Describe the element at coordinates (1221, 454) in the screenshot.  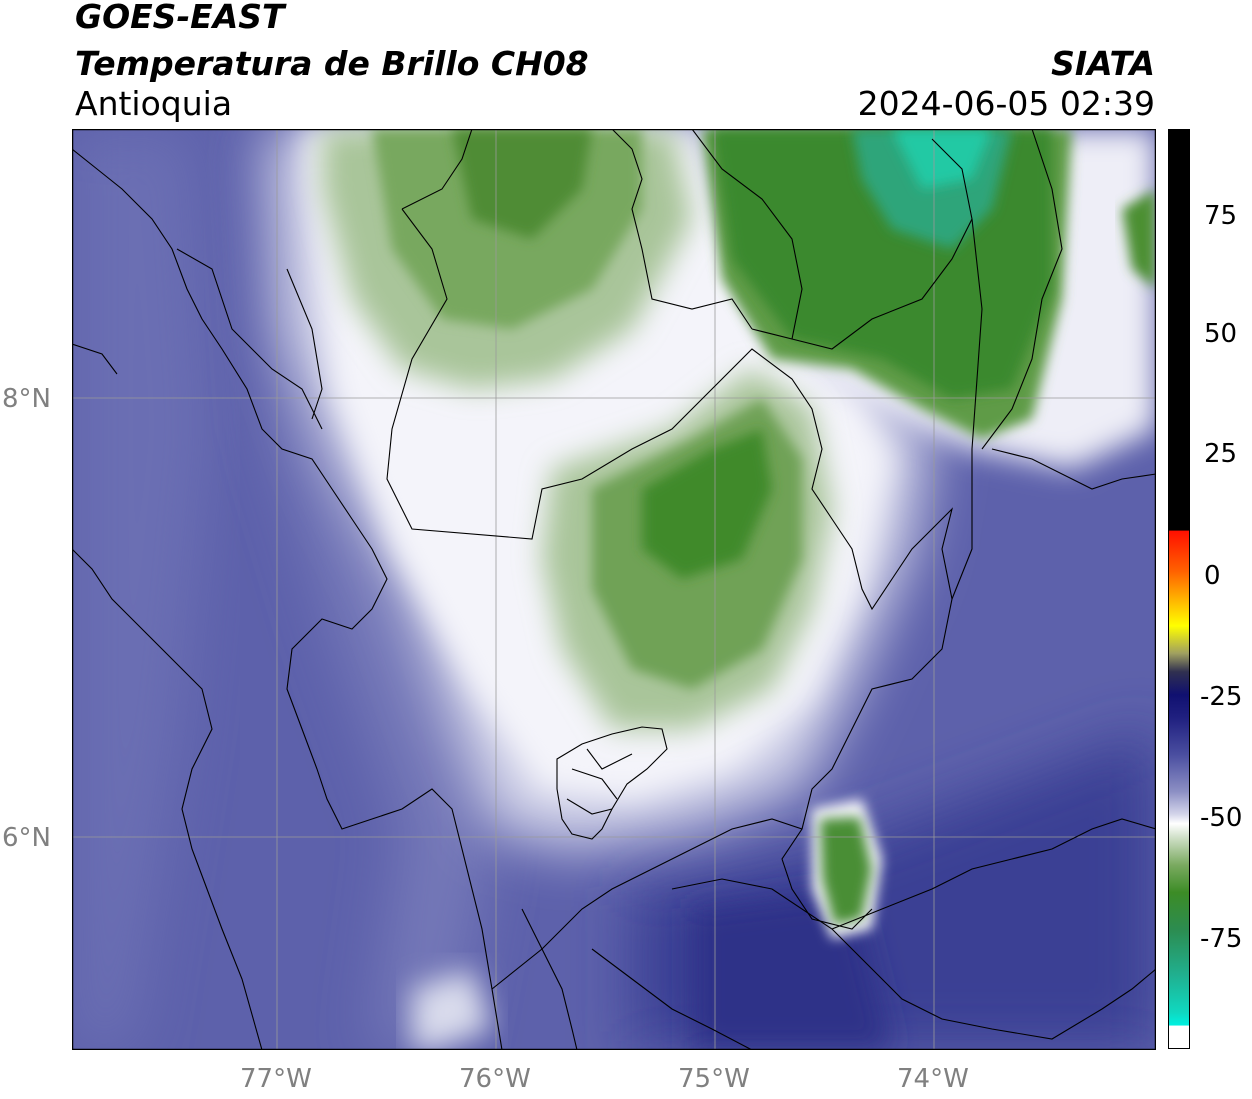
I see `colorbar-tick-25: 25` at that location.